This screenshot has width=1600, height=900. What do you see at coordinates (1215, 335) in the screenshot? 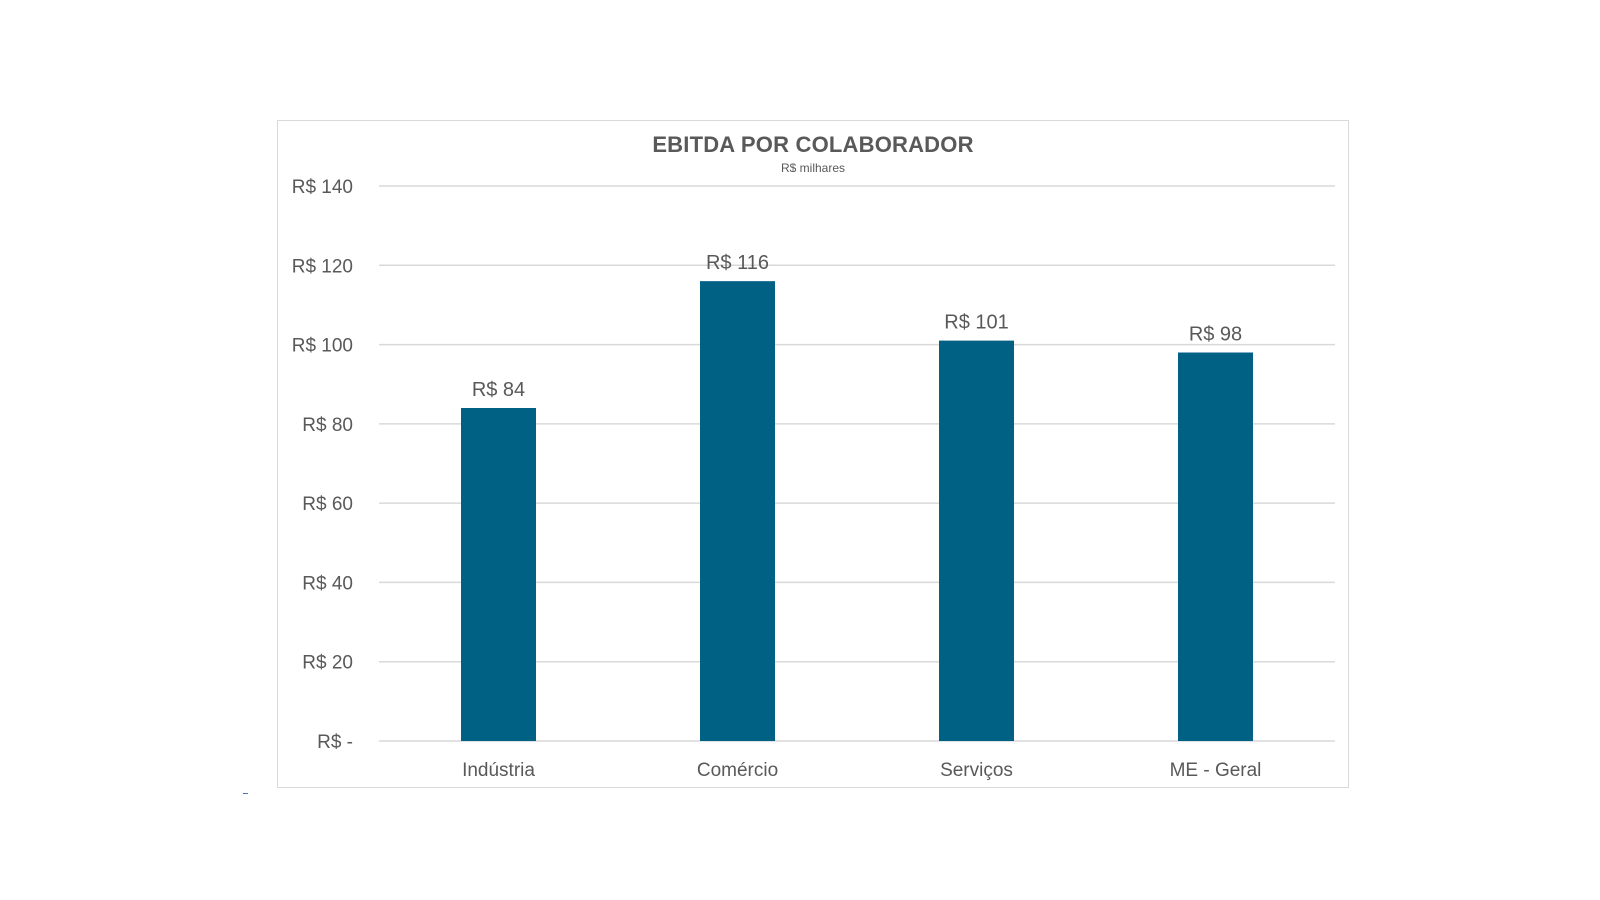
I see `data-label: R$ 98` at bounding box center [1215, 335].